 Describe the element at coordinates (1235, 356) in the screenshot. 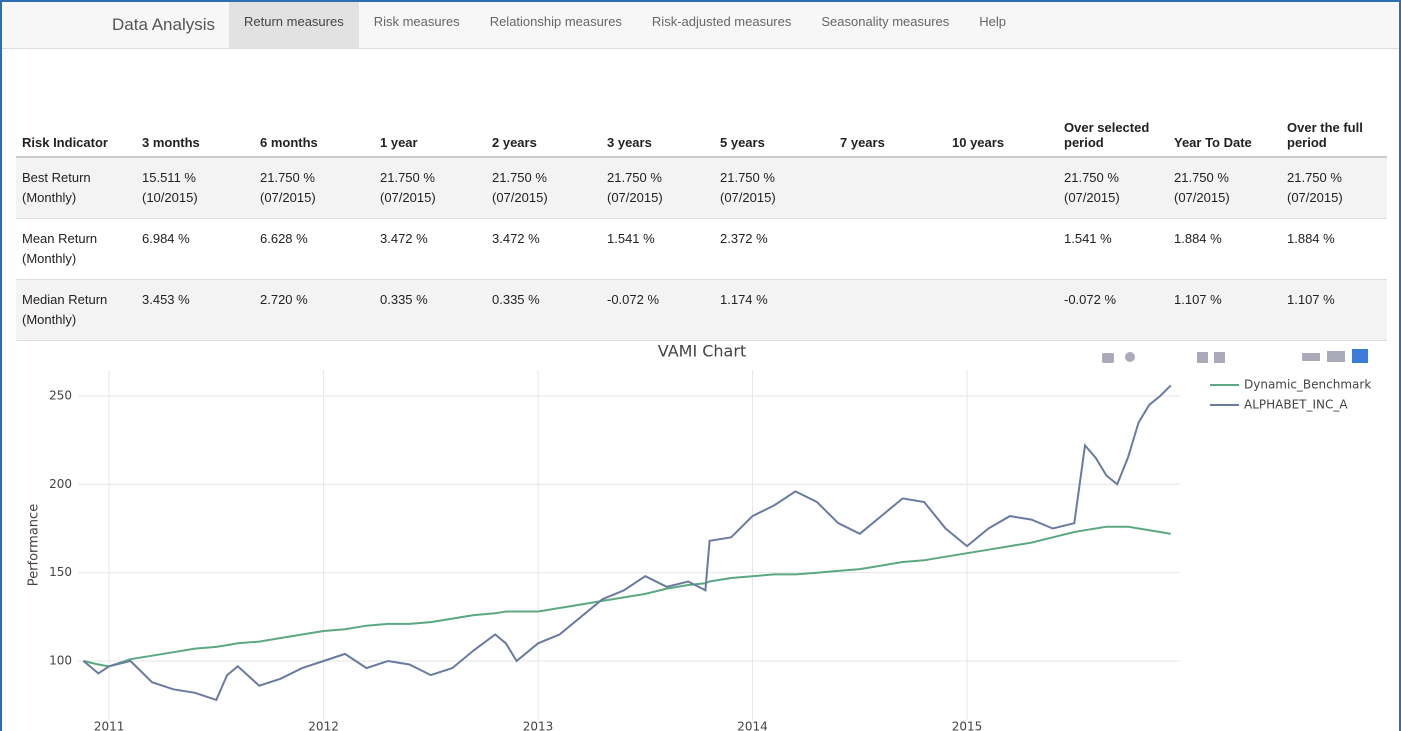

I see `toolbar` at that location.